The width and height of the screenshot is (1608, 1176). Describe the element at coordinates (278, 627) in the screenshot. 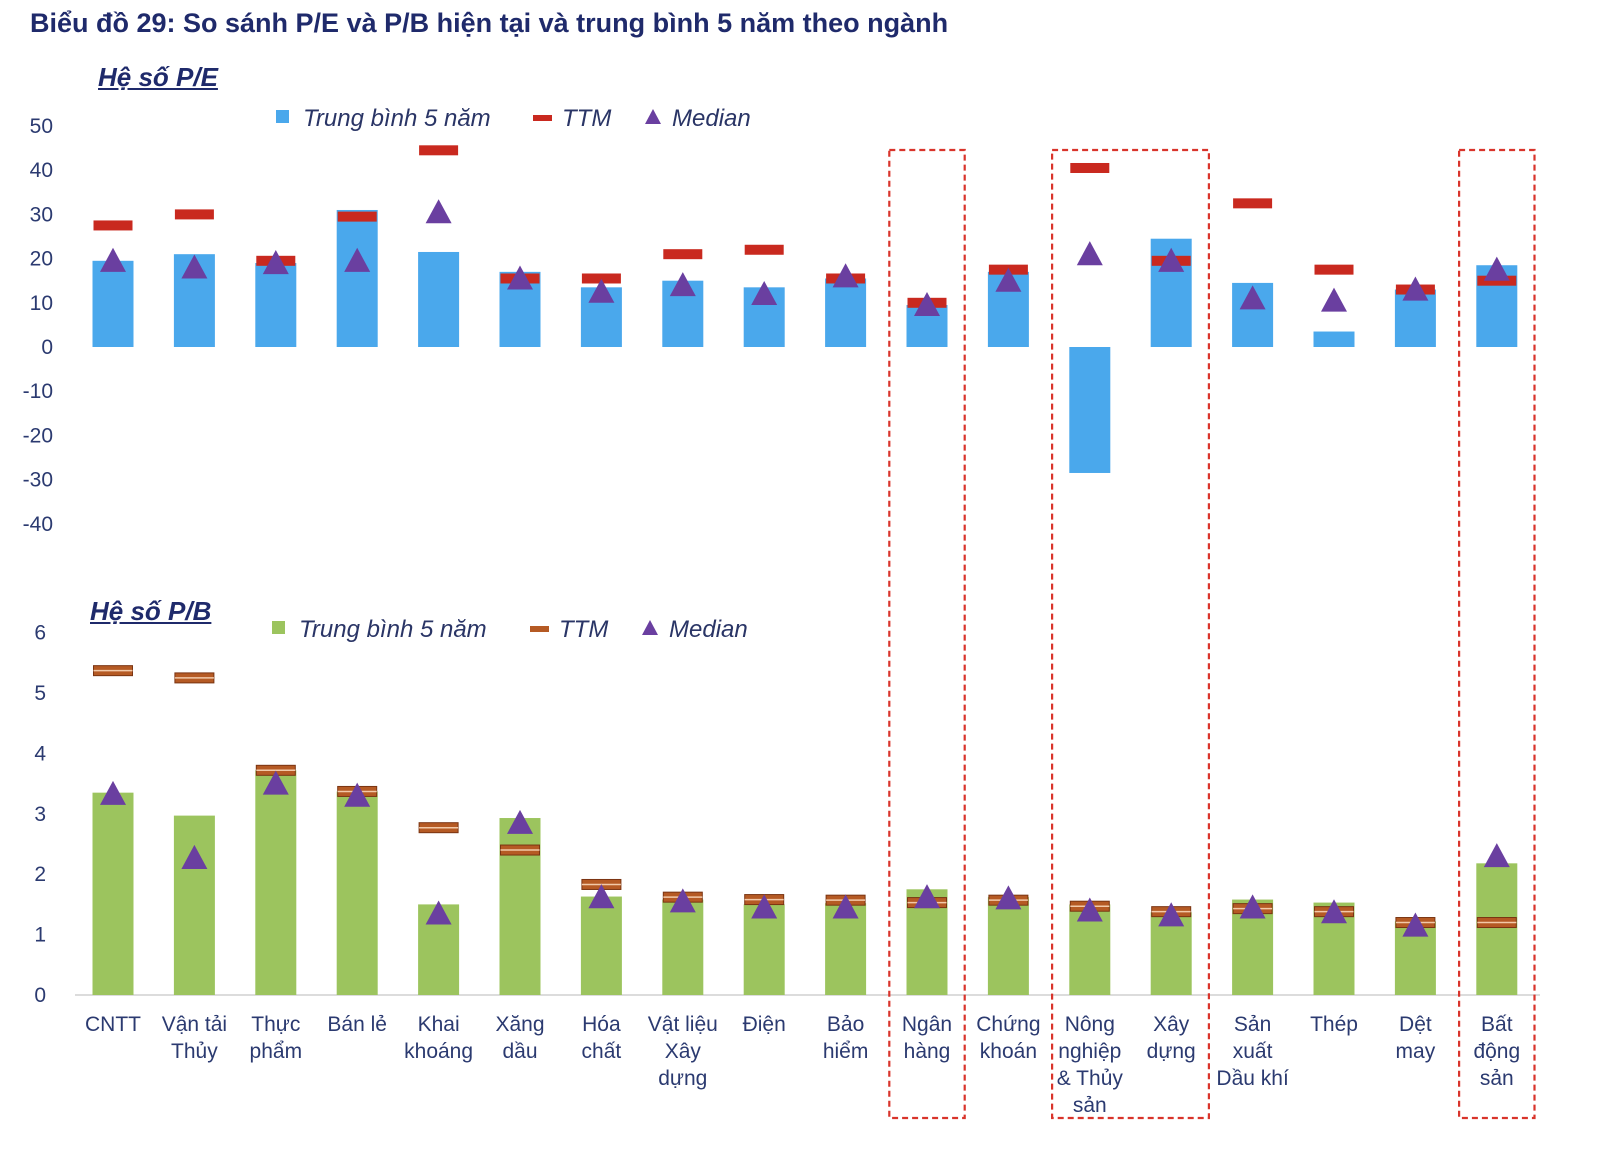

I see `pb-legend-avg-swatch` at that location.